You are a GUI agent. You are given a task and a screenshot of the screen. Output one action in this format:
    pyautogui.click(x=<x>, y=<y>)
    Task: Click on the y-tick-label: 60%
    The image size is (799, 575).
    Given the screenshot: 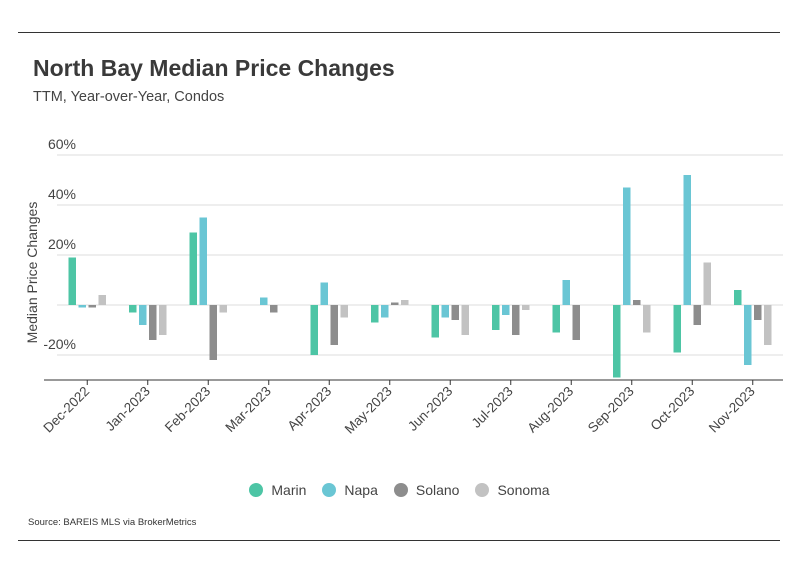 What is the action you would take?
    pyautogui.click(x=62, y=144)
    